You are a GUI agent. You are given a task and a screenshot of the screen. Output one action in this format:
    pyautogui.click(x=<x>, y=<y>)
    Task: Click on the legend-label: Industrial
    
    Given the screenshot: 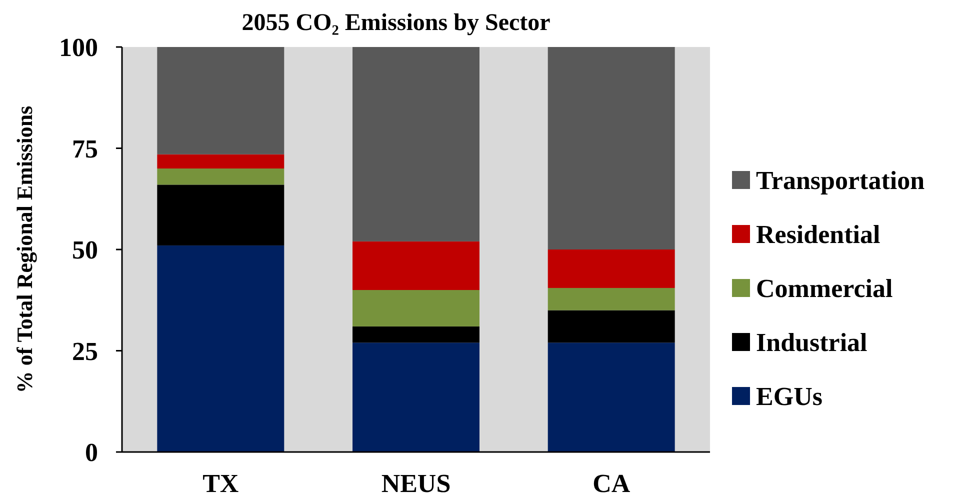 What is the action you would take?
    pyautogui.click(x=812, y=343)
    